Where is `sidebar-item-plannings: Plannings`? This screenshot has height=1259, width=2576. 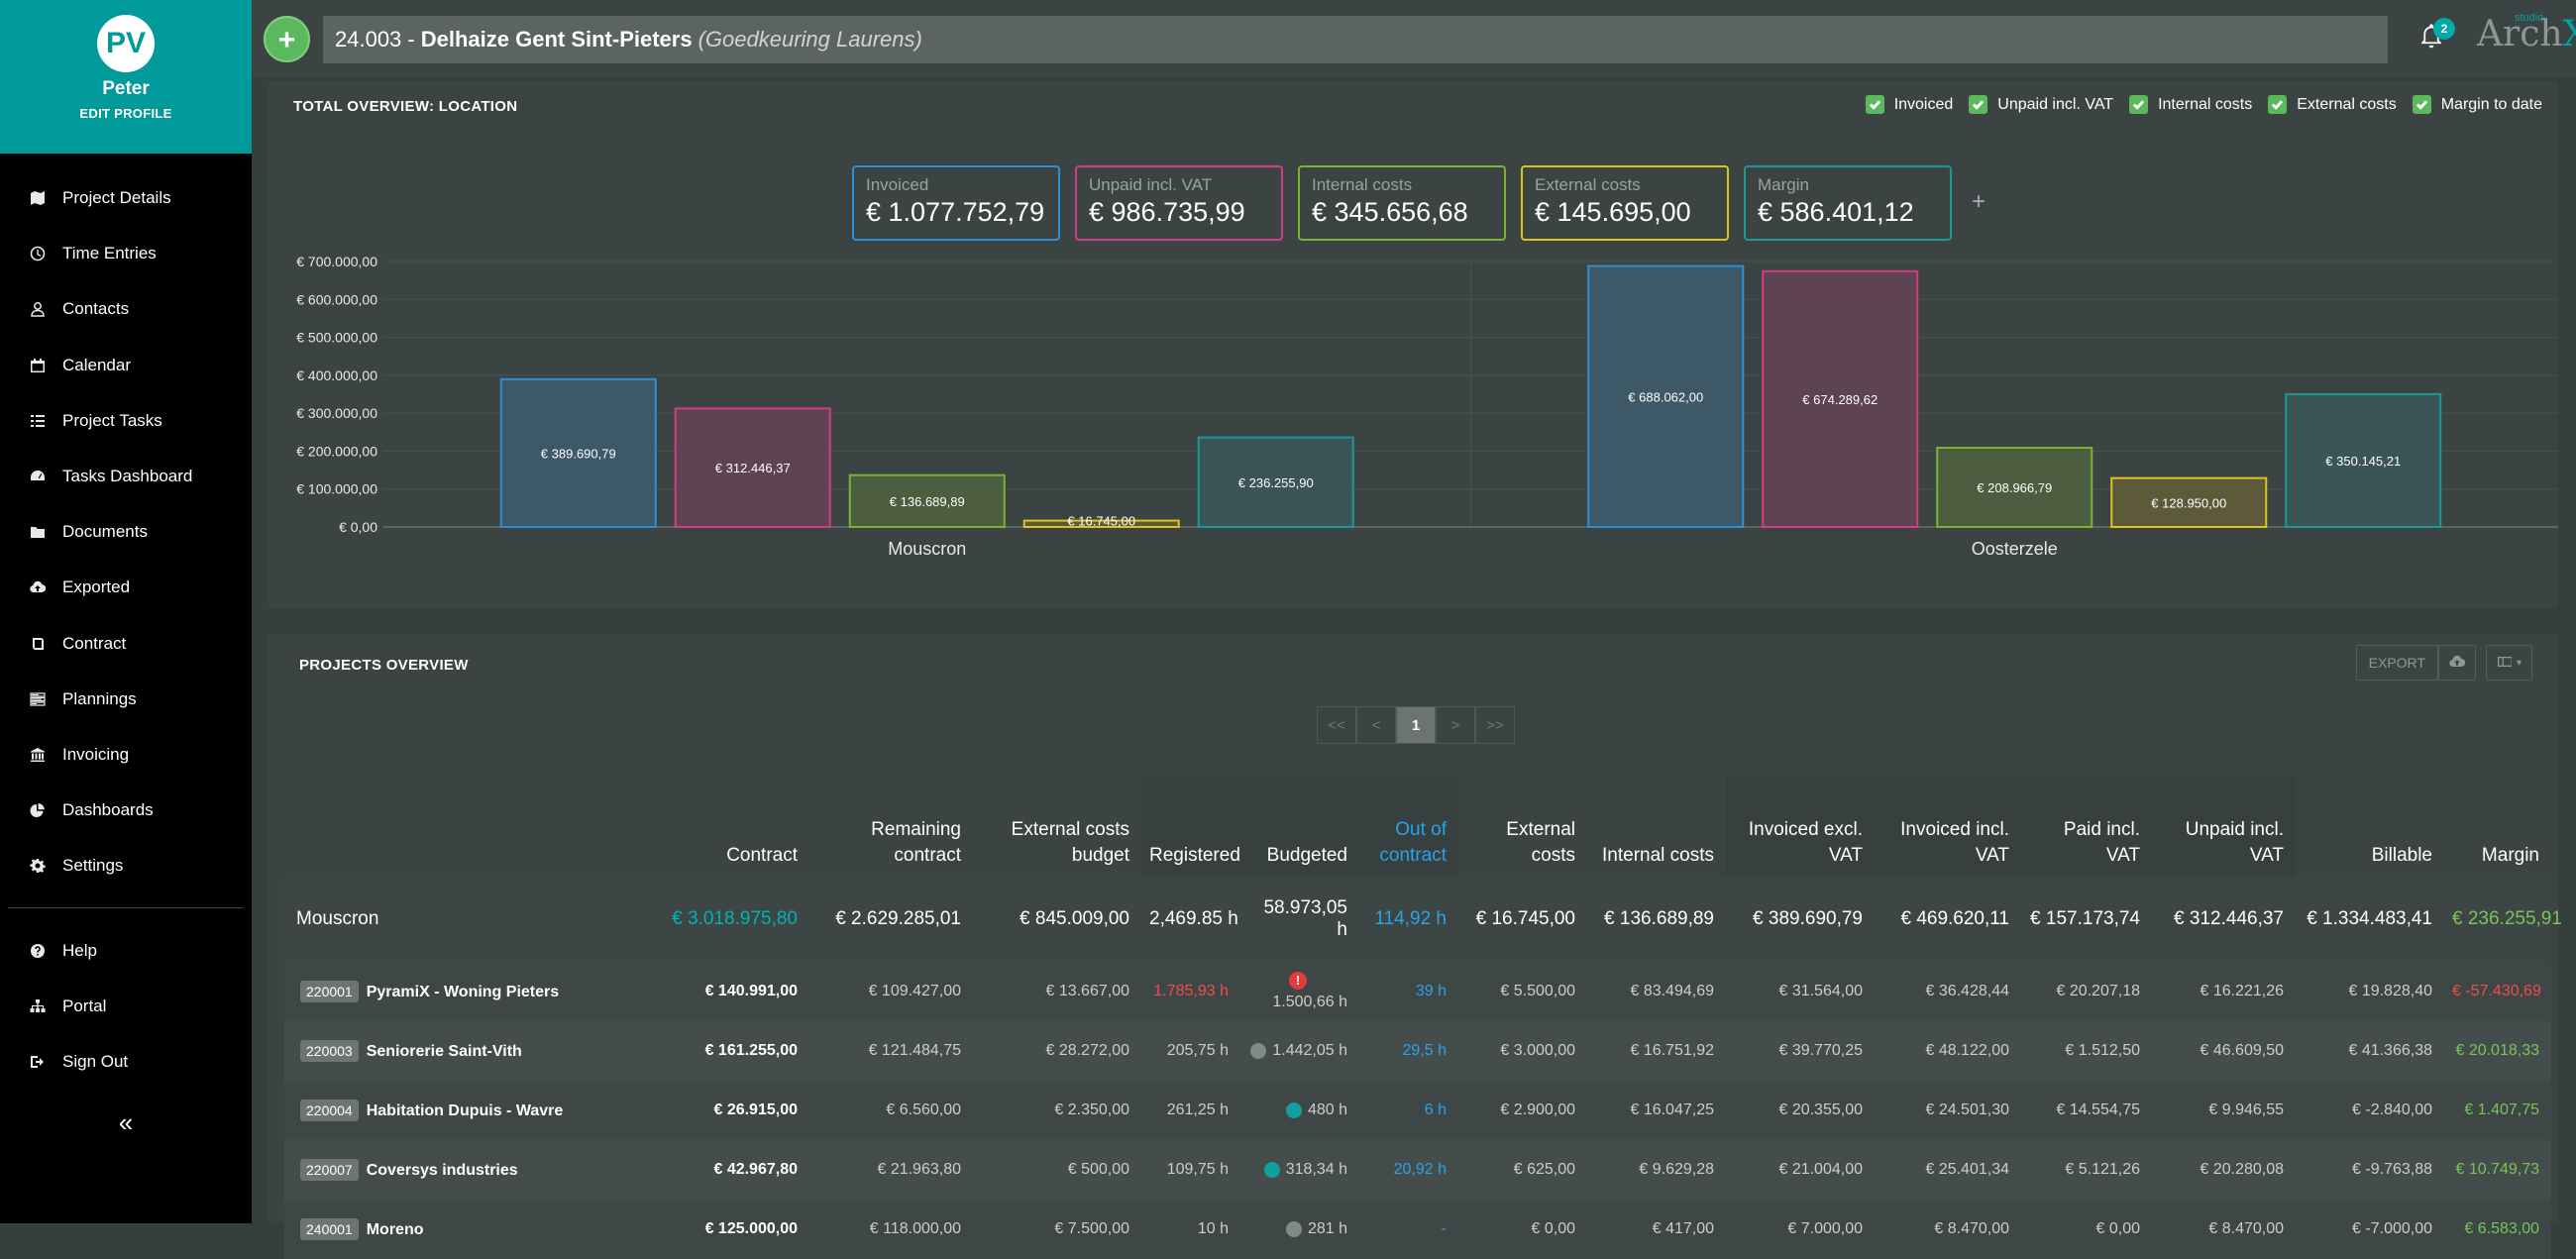 sidebar-item-plannings: Plannings is located at coordinates (126, 700).